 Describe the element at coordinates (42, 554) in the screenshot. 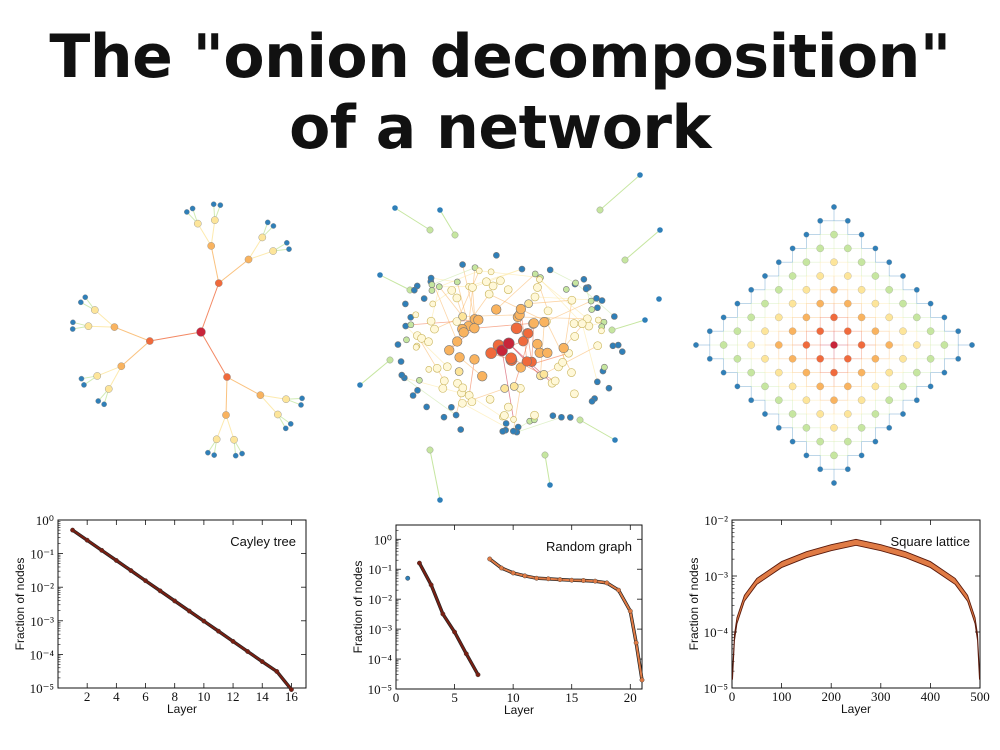

I see `y-tick-label: 10⁻¹` at that location.